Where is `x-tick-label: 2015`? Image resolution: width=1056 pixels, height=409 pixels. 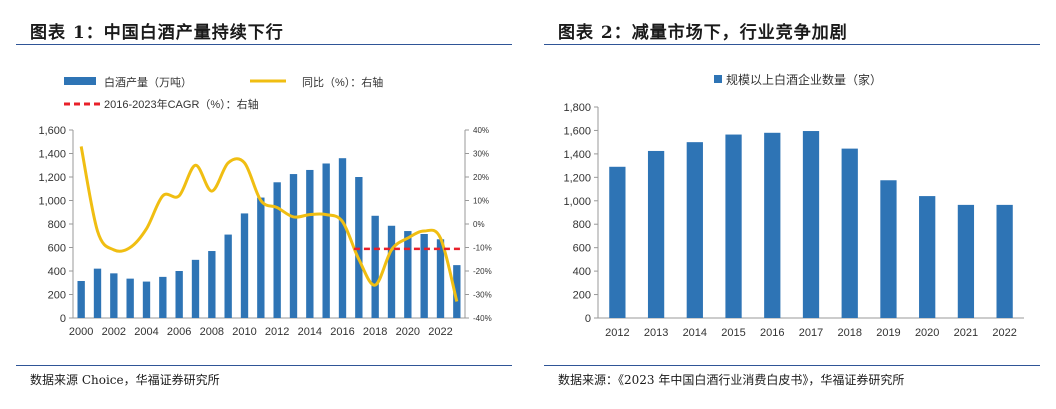 x-tick-label: 2015 is located at coordinates (733, 333).